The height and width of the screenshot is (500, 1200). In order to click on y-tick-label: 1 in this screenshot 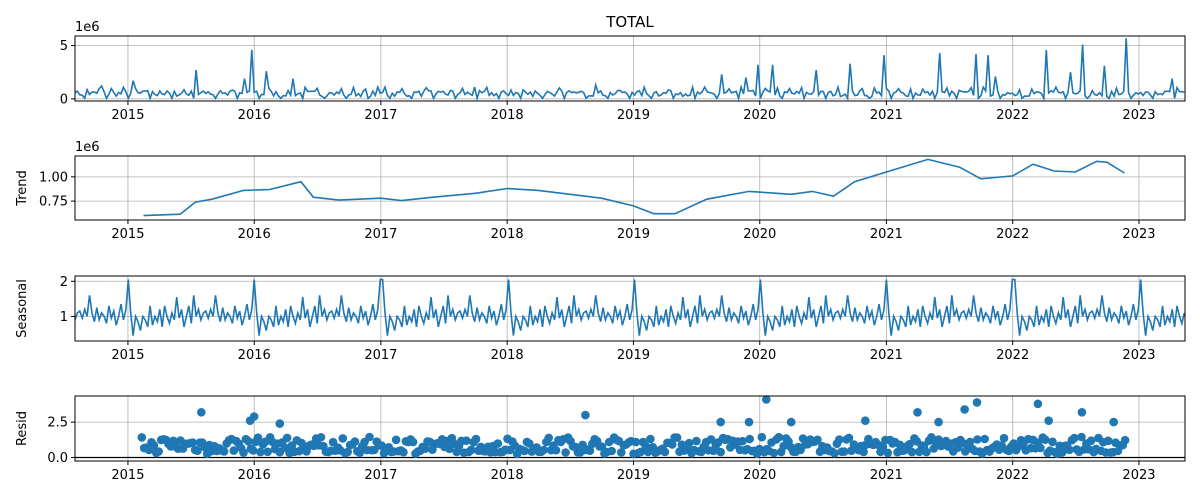, I will do `click(64, 317)`.